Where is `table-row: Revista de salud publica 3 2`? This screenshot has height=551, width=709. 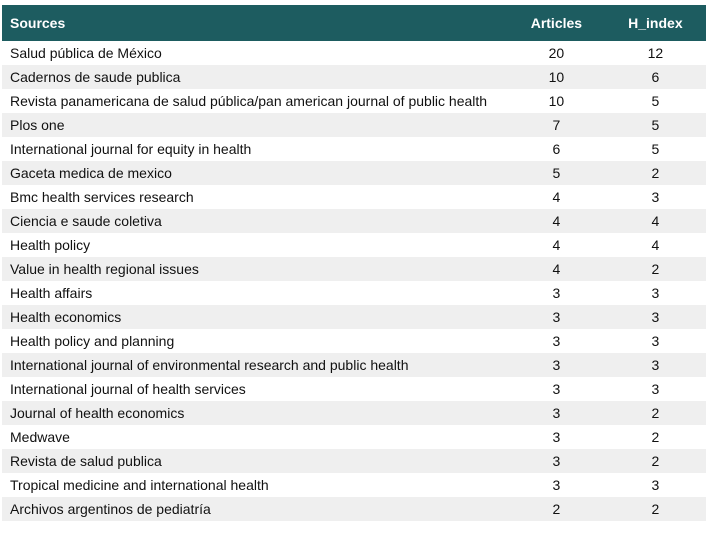 table-row: Revista de salud publica 3 2 is located at coordinates (354, 461).